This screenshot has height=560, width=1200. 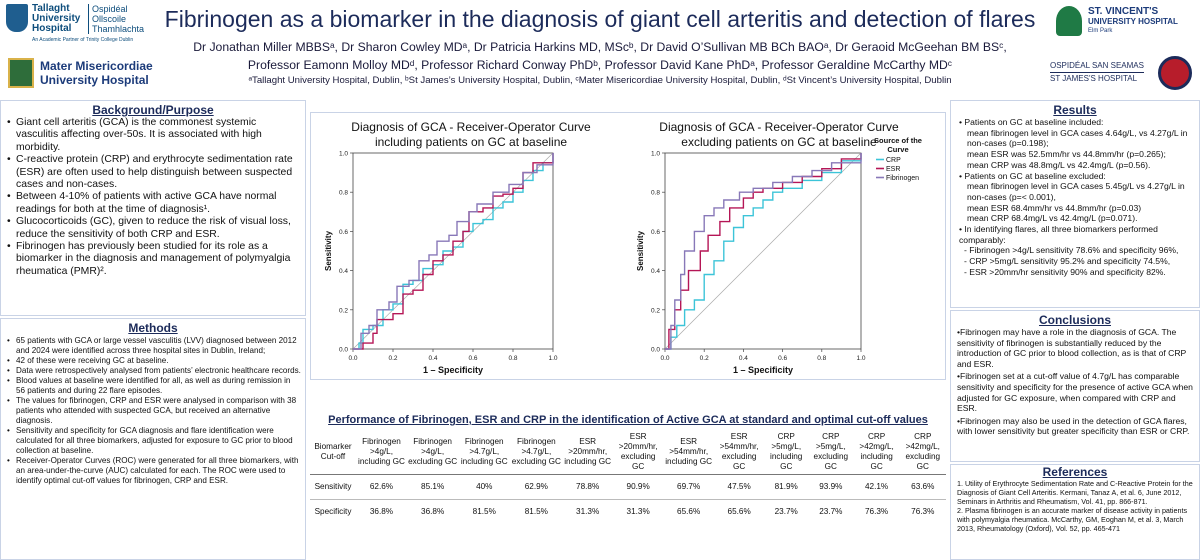 What do you see at coordinates (52, 28) in the screenshot?
I see `tallaght-name-3: Hospital` at bounding box center [52, 28].